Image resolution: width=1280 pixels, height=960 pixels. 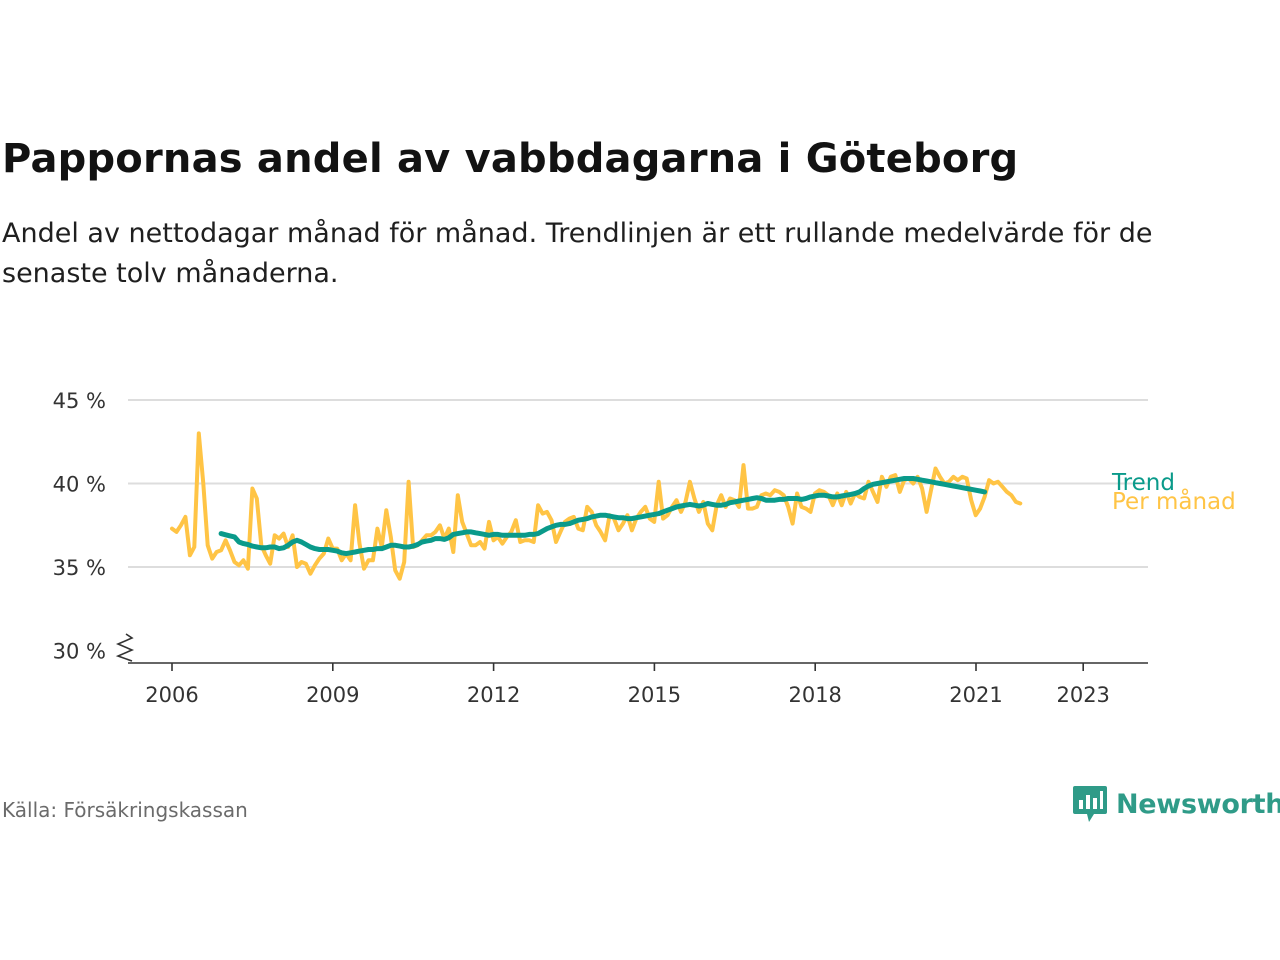 I want to click on x-tick-label: 2023, so click(x=1082, y=695).